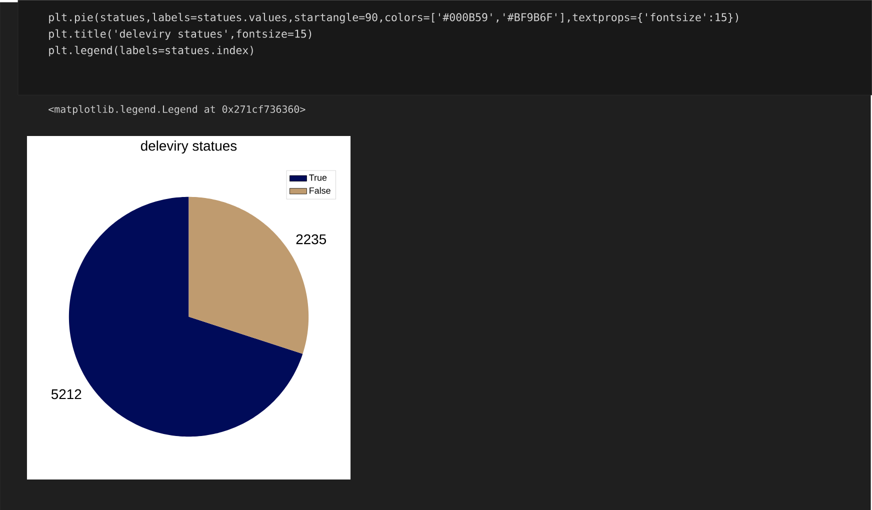 The width and height of the screenshot is (872, 510). I want to click on legend-label: False, so click(320, 190).